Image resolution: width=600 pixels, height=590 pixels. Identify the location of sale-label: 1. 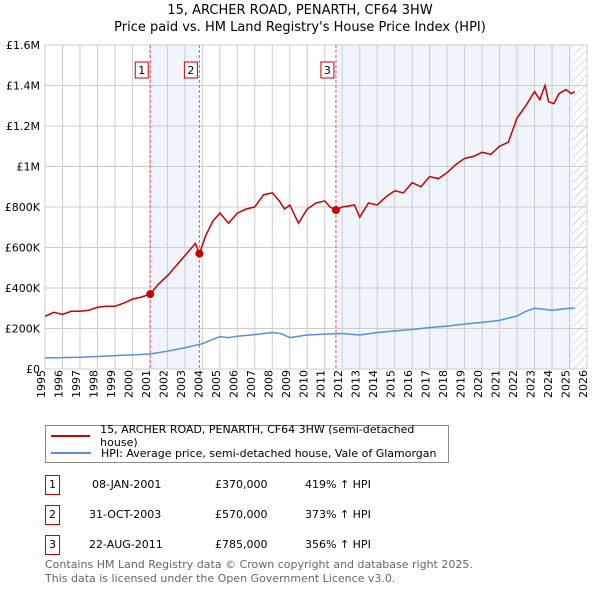
(141, 70).